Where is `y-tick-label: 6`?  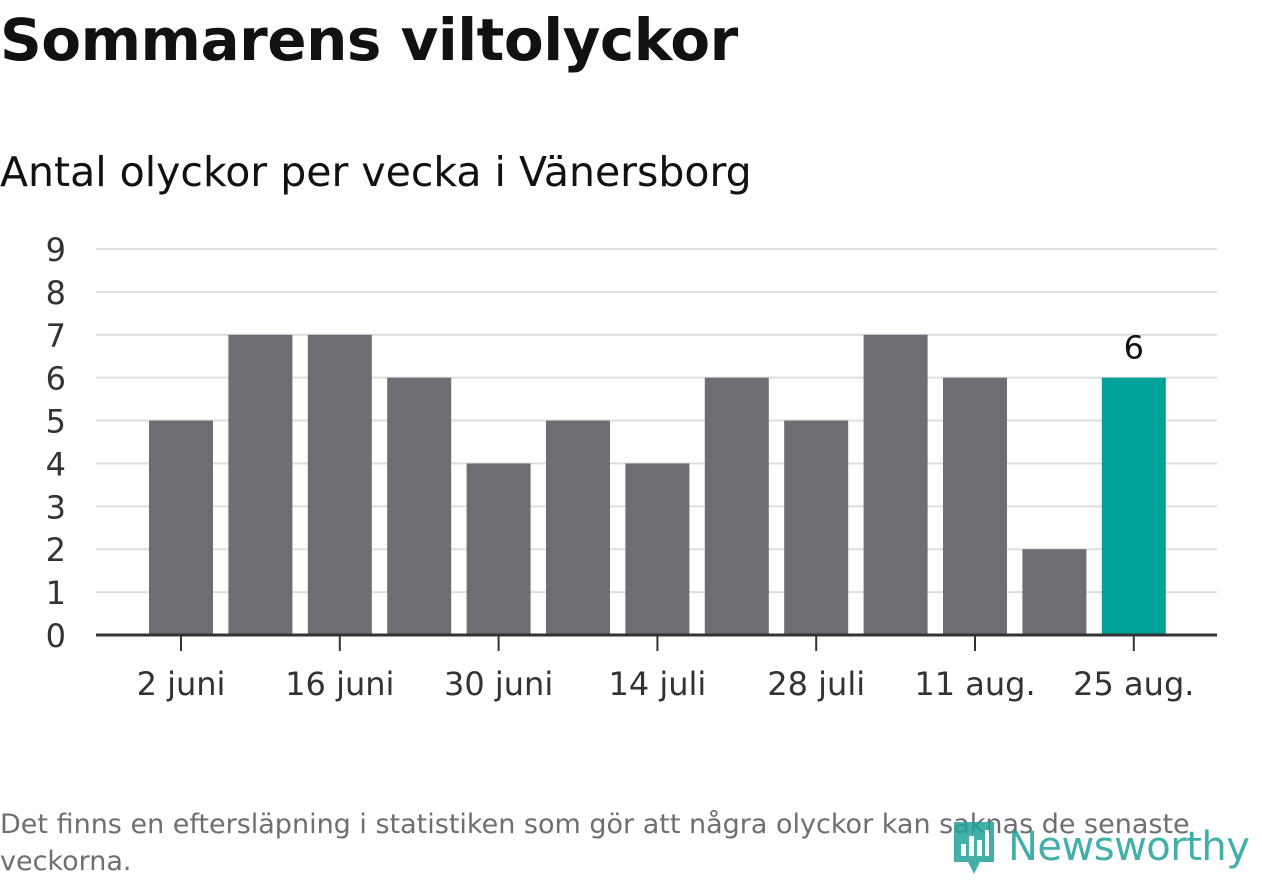 y-tick-label: 6 is located at coordinates (56, 379).